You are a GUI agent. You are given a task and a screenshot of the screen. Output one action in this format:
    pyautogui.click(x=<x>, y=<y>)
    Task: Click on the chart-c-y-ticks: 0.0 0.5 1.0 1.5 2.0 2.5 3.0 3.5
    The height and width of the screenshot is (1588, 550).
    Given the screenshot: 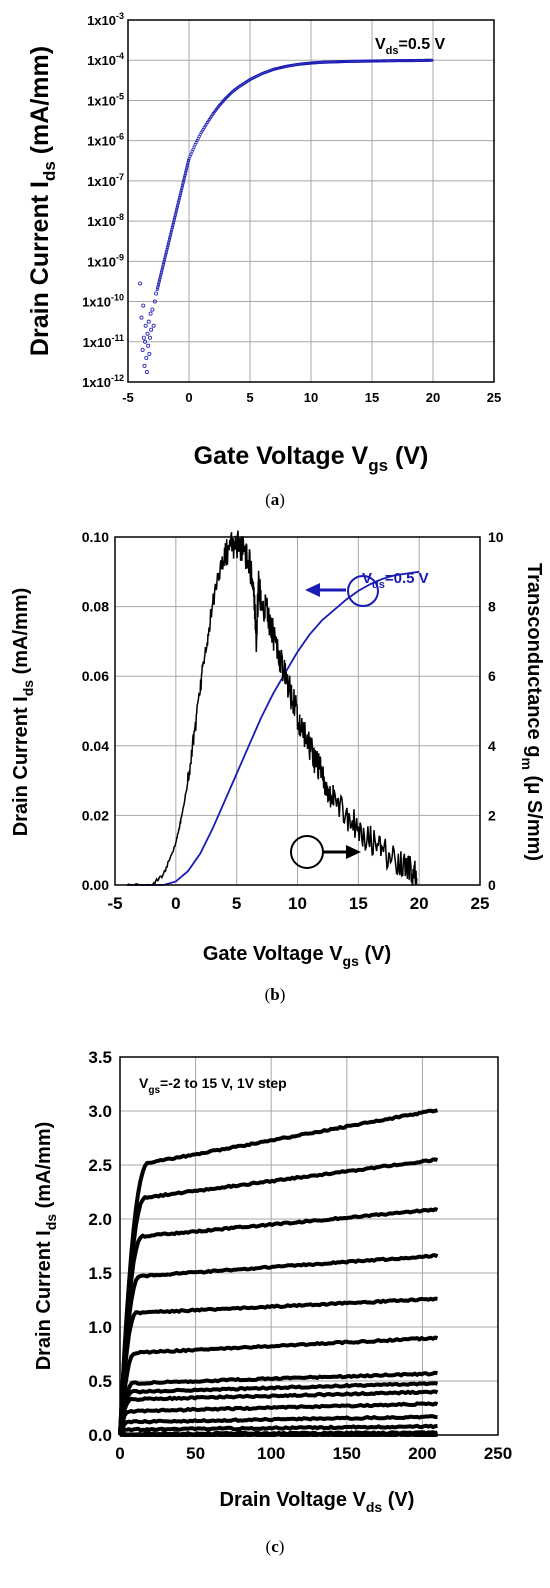 What is the action you would take?
    pyautogui.click(x=100, y=1246)
    